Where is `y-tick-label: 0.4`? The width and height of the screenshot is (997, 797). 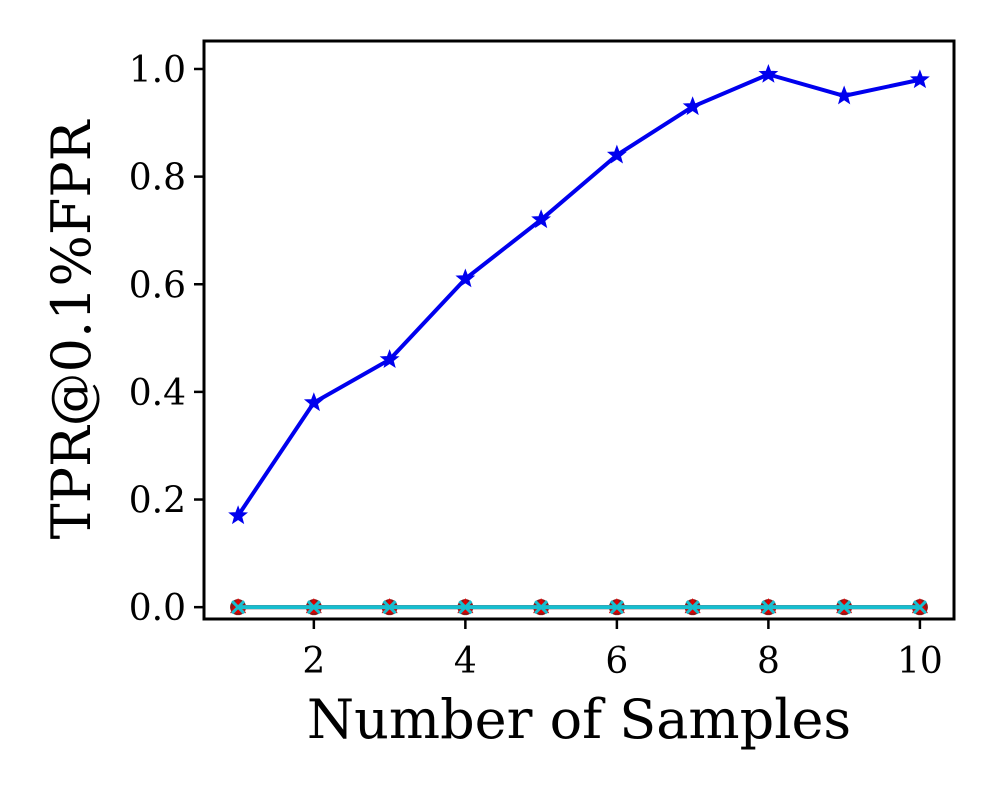
y-tick-label: 0.4 is located at coordinates (157, 393).